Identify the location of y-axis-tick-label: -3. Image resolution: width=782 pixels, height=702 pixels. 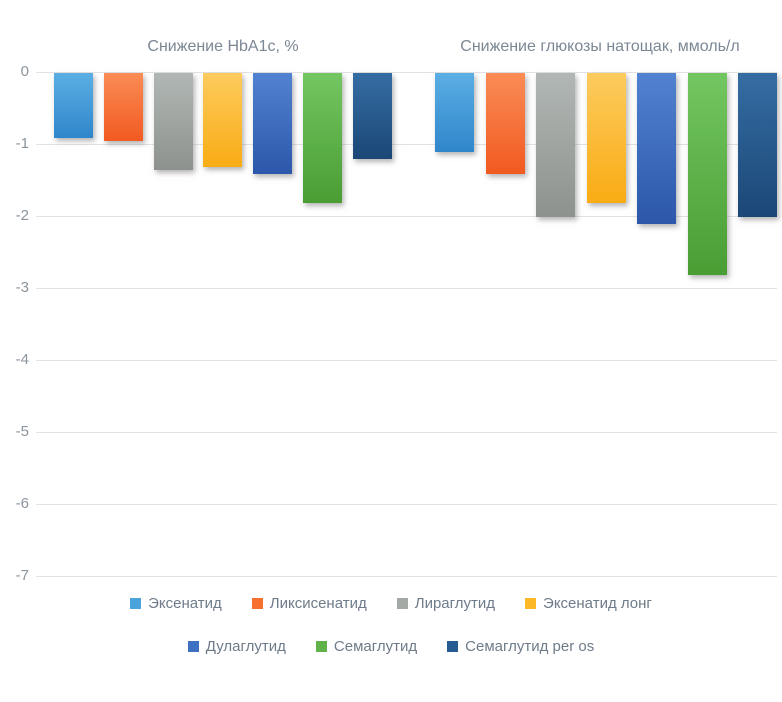
(22, 287).